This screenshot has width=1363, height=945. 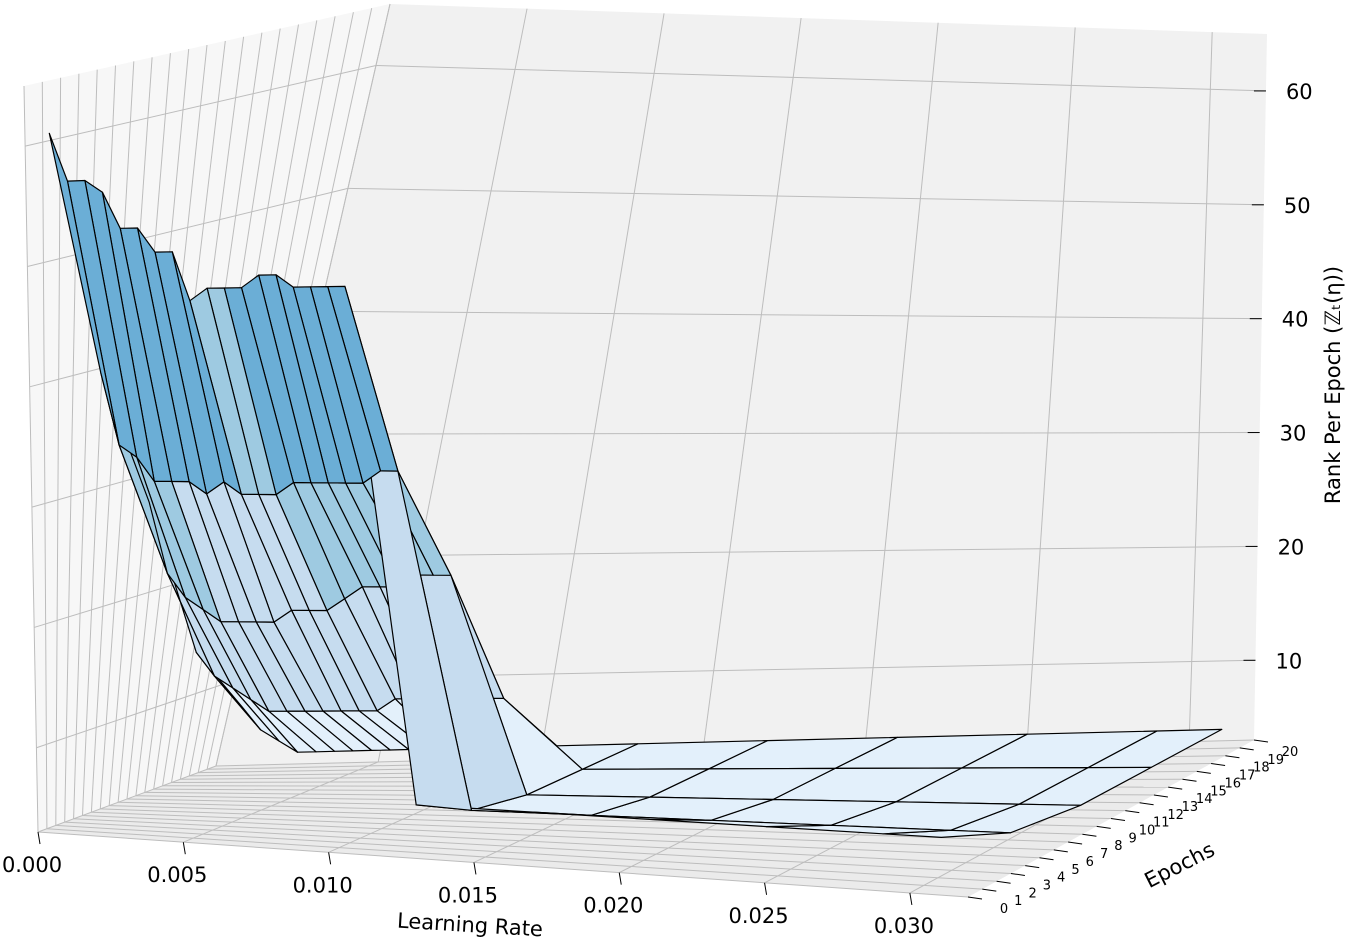 What do you see at coordinates (1247, 776) in the screenshot?
I see `y-tick-label: 17` at bounding box center [1247, 776].